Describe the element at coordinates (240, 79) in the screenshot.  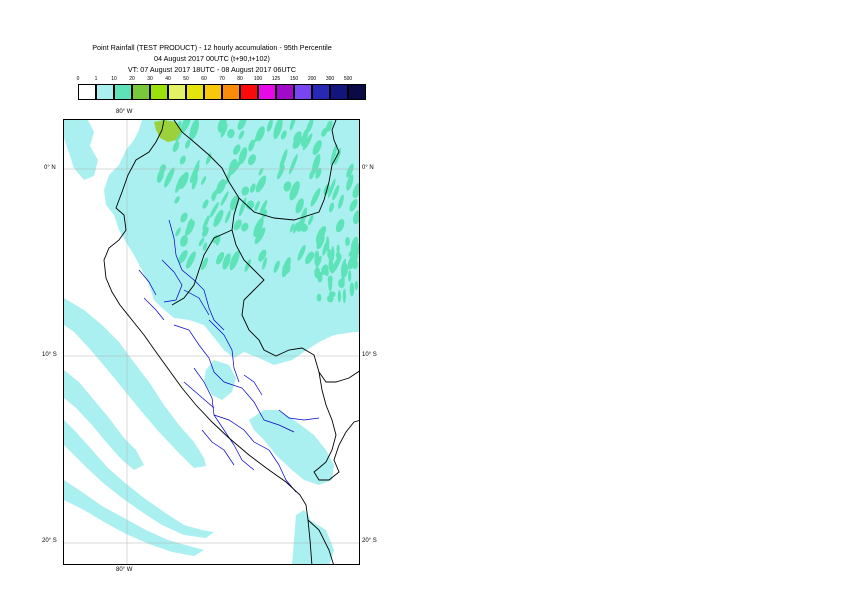
I see `colorbar-threshold-label: 80` at that location.